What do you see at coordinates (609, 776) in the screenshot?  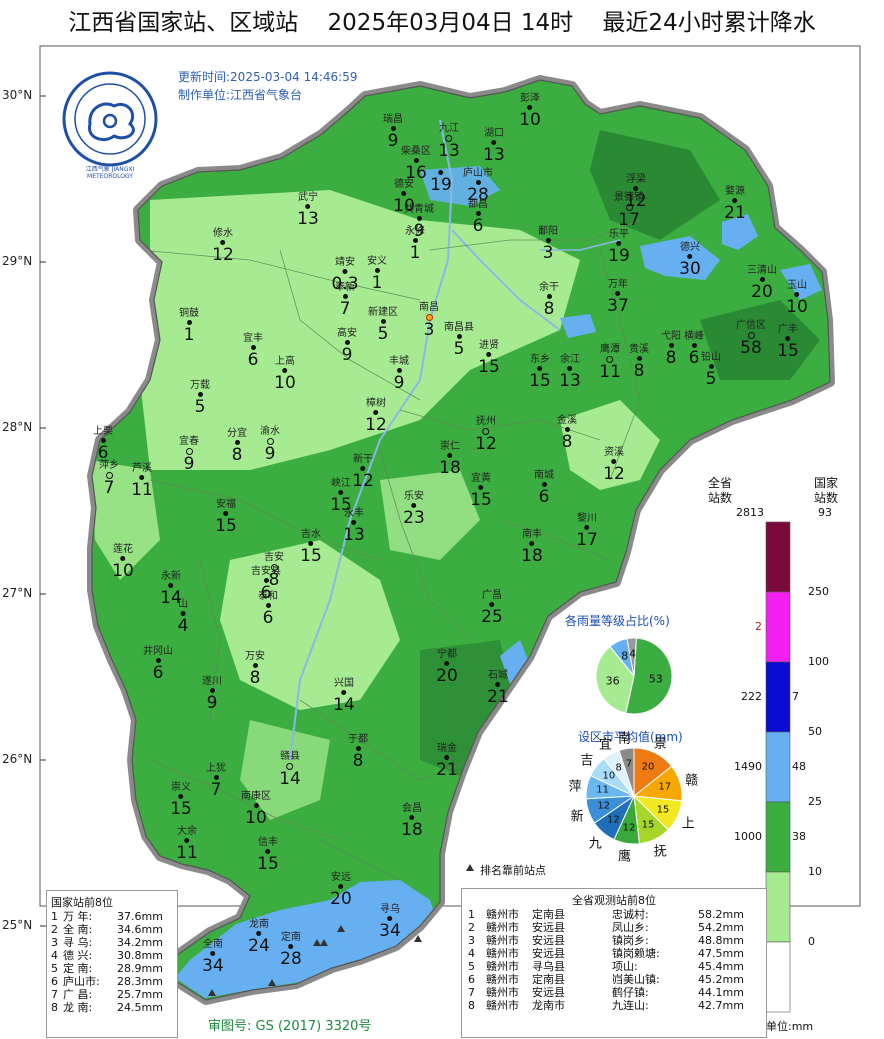 I see `city-avg-value: 10` at bounding box center [609, 776].